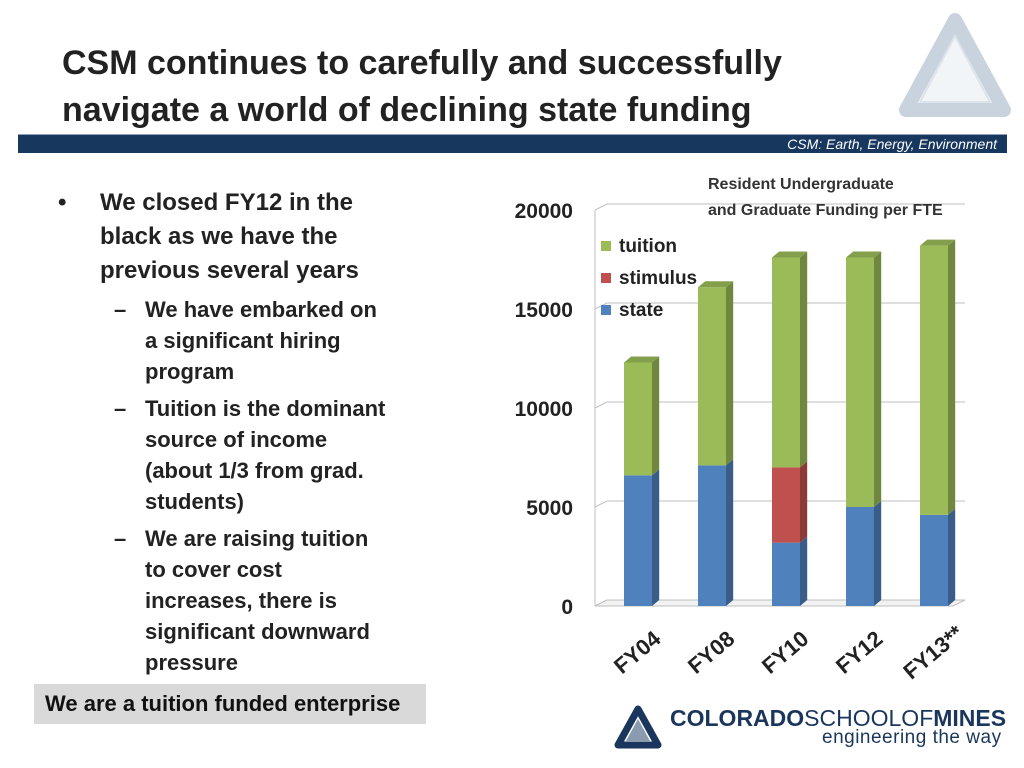  I want to click on bullet-line: previous several years, so click(229, 270).